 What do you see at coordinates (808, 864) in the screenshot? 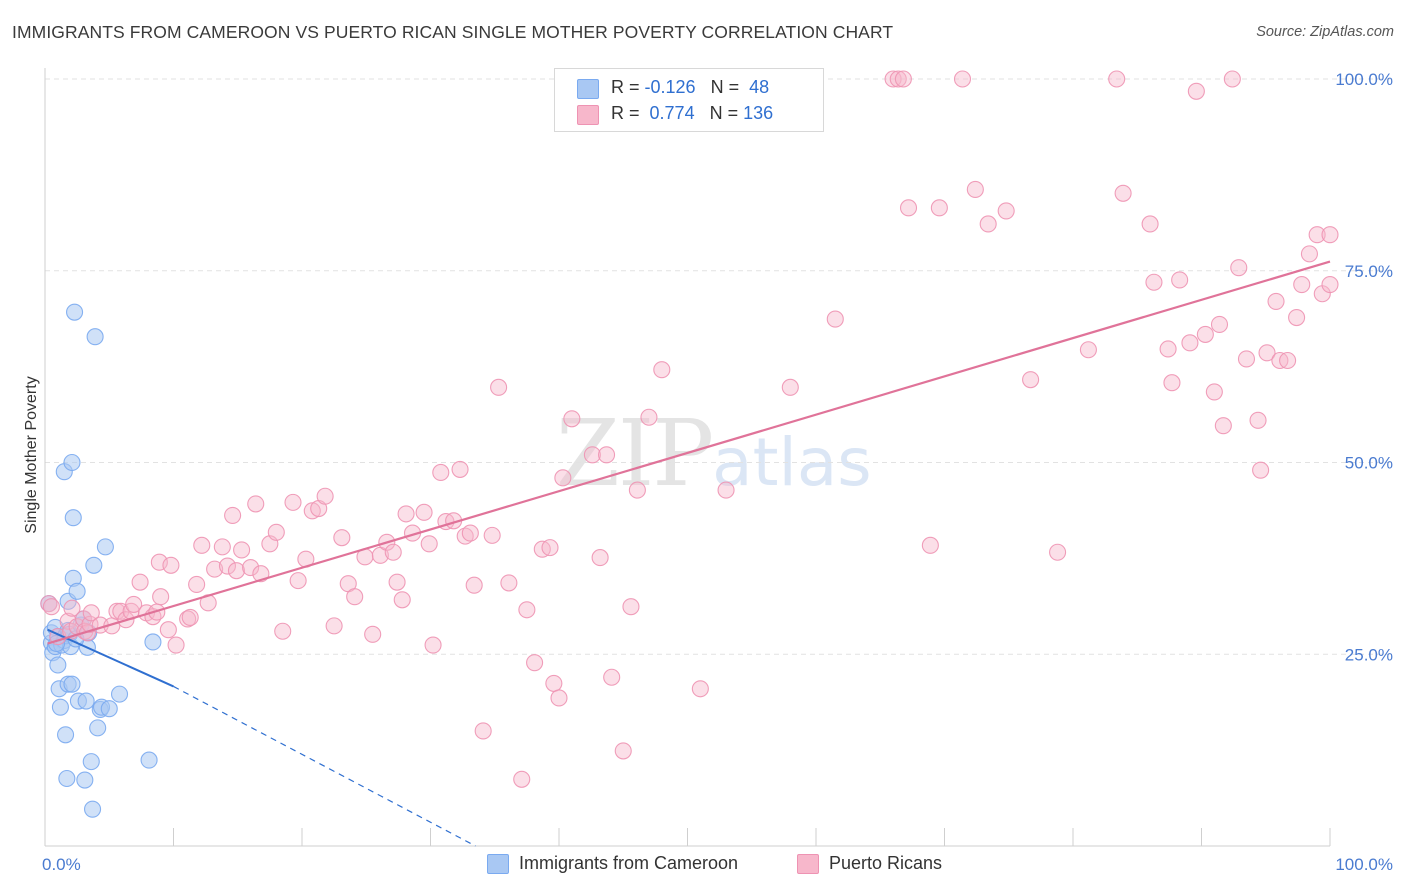
I see `bottom-swatch-puerto-rican` at bounding box center [808, 864].